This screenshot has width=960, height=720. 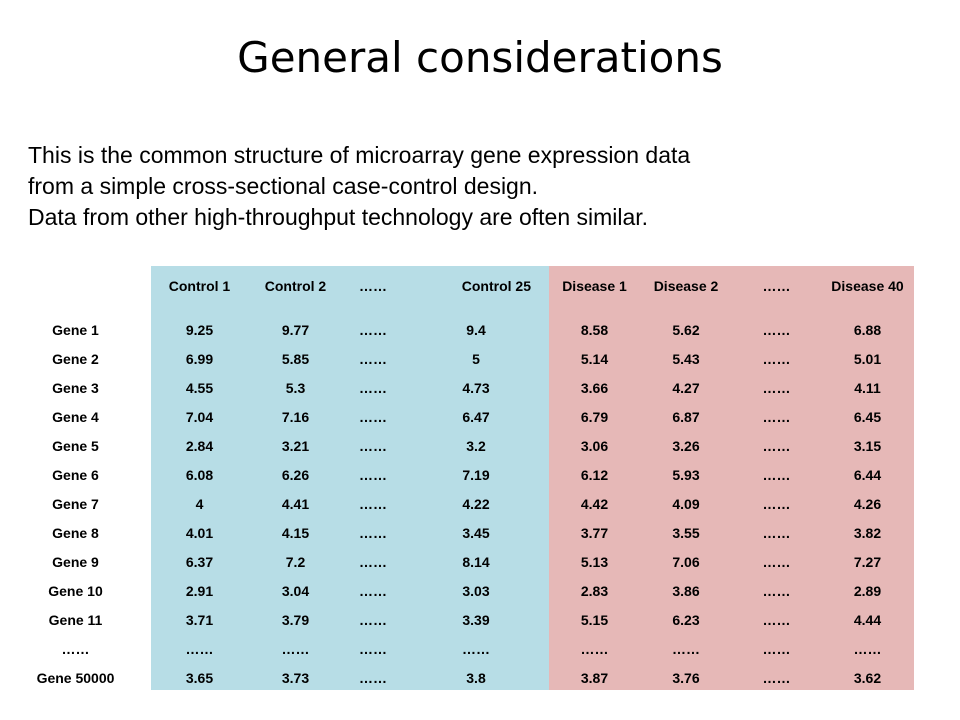 What do you see at coordinates (594, 590) in the screenshot?
I see `table-cell: 2.83` at bounding box center [594, 590].